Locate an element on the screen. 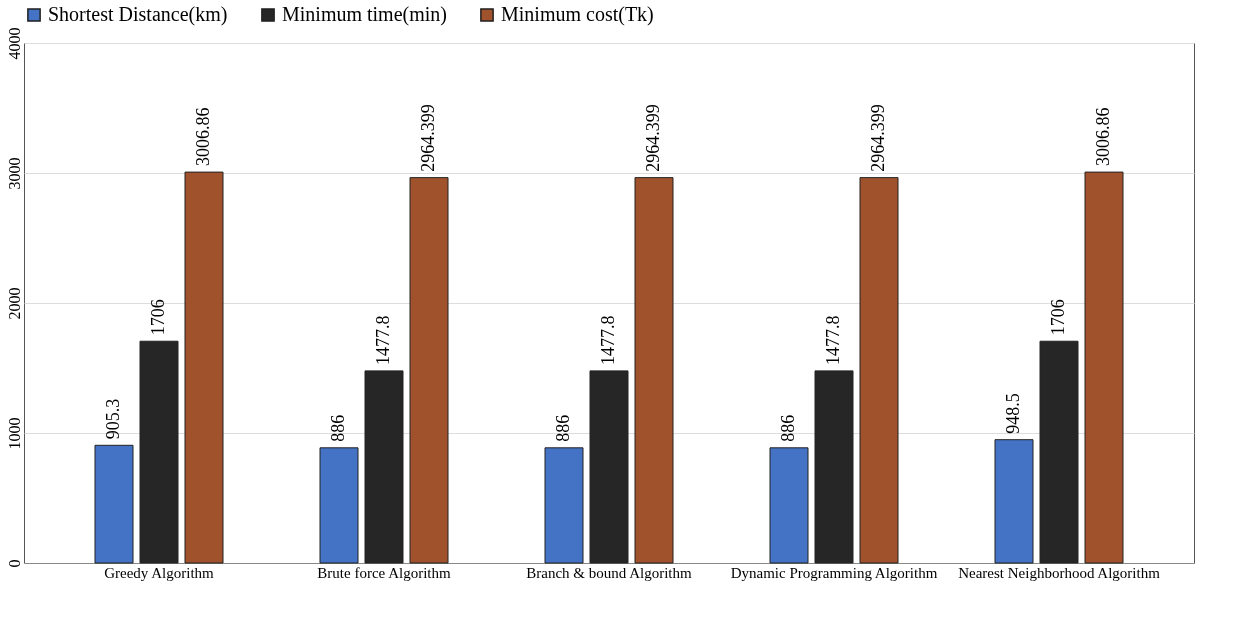  legend-label: Minimum cost(Tk) is located at coordinates (577, 14).